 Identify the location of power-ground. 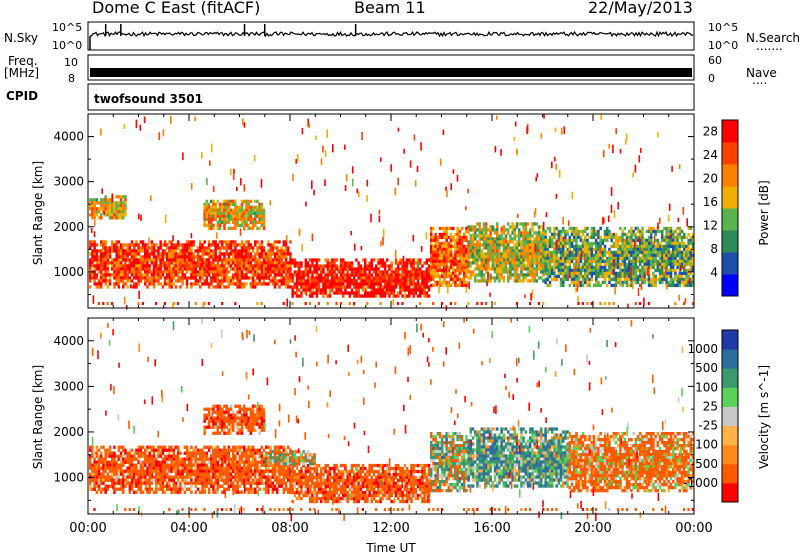
(530, 303).